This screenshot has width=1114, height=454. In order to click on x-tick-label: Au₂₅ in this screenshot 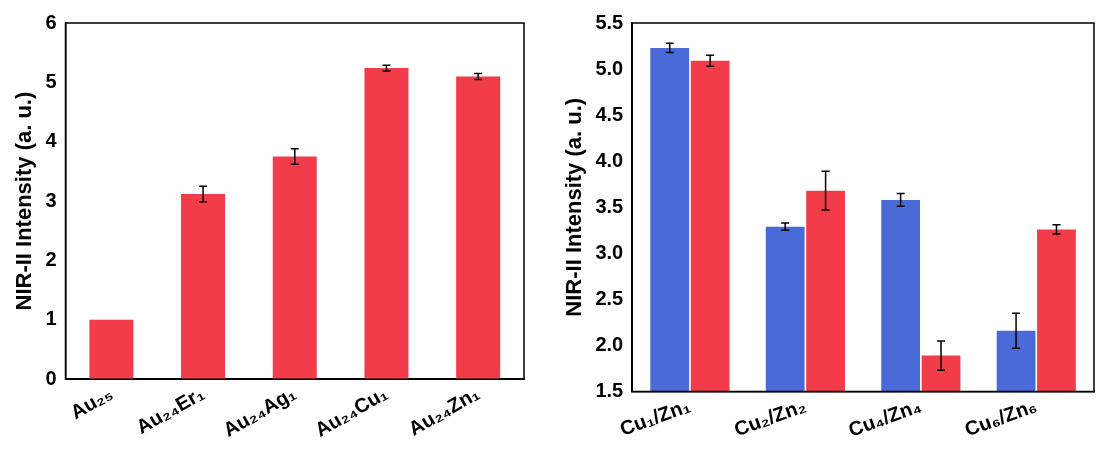, I will do `click(91, 402)`.